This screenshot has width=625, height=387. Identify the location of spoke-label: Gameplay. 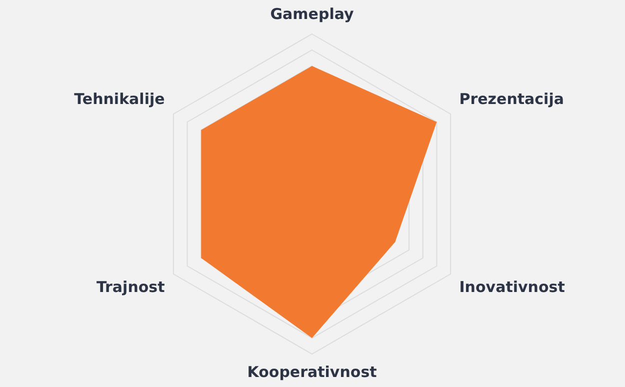
(312, 13).